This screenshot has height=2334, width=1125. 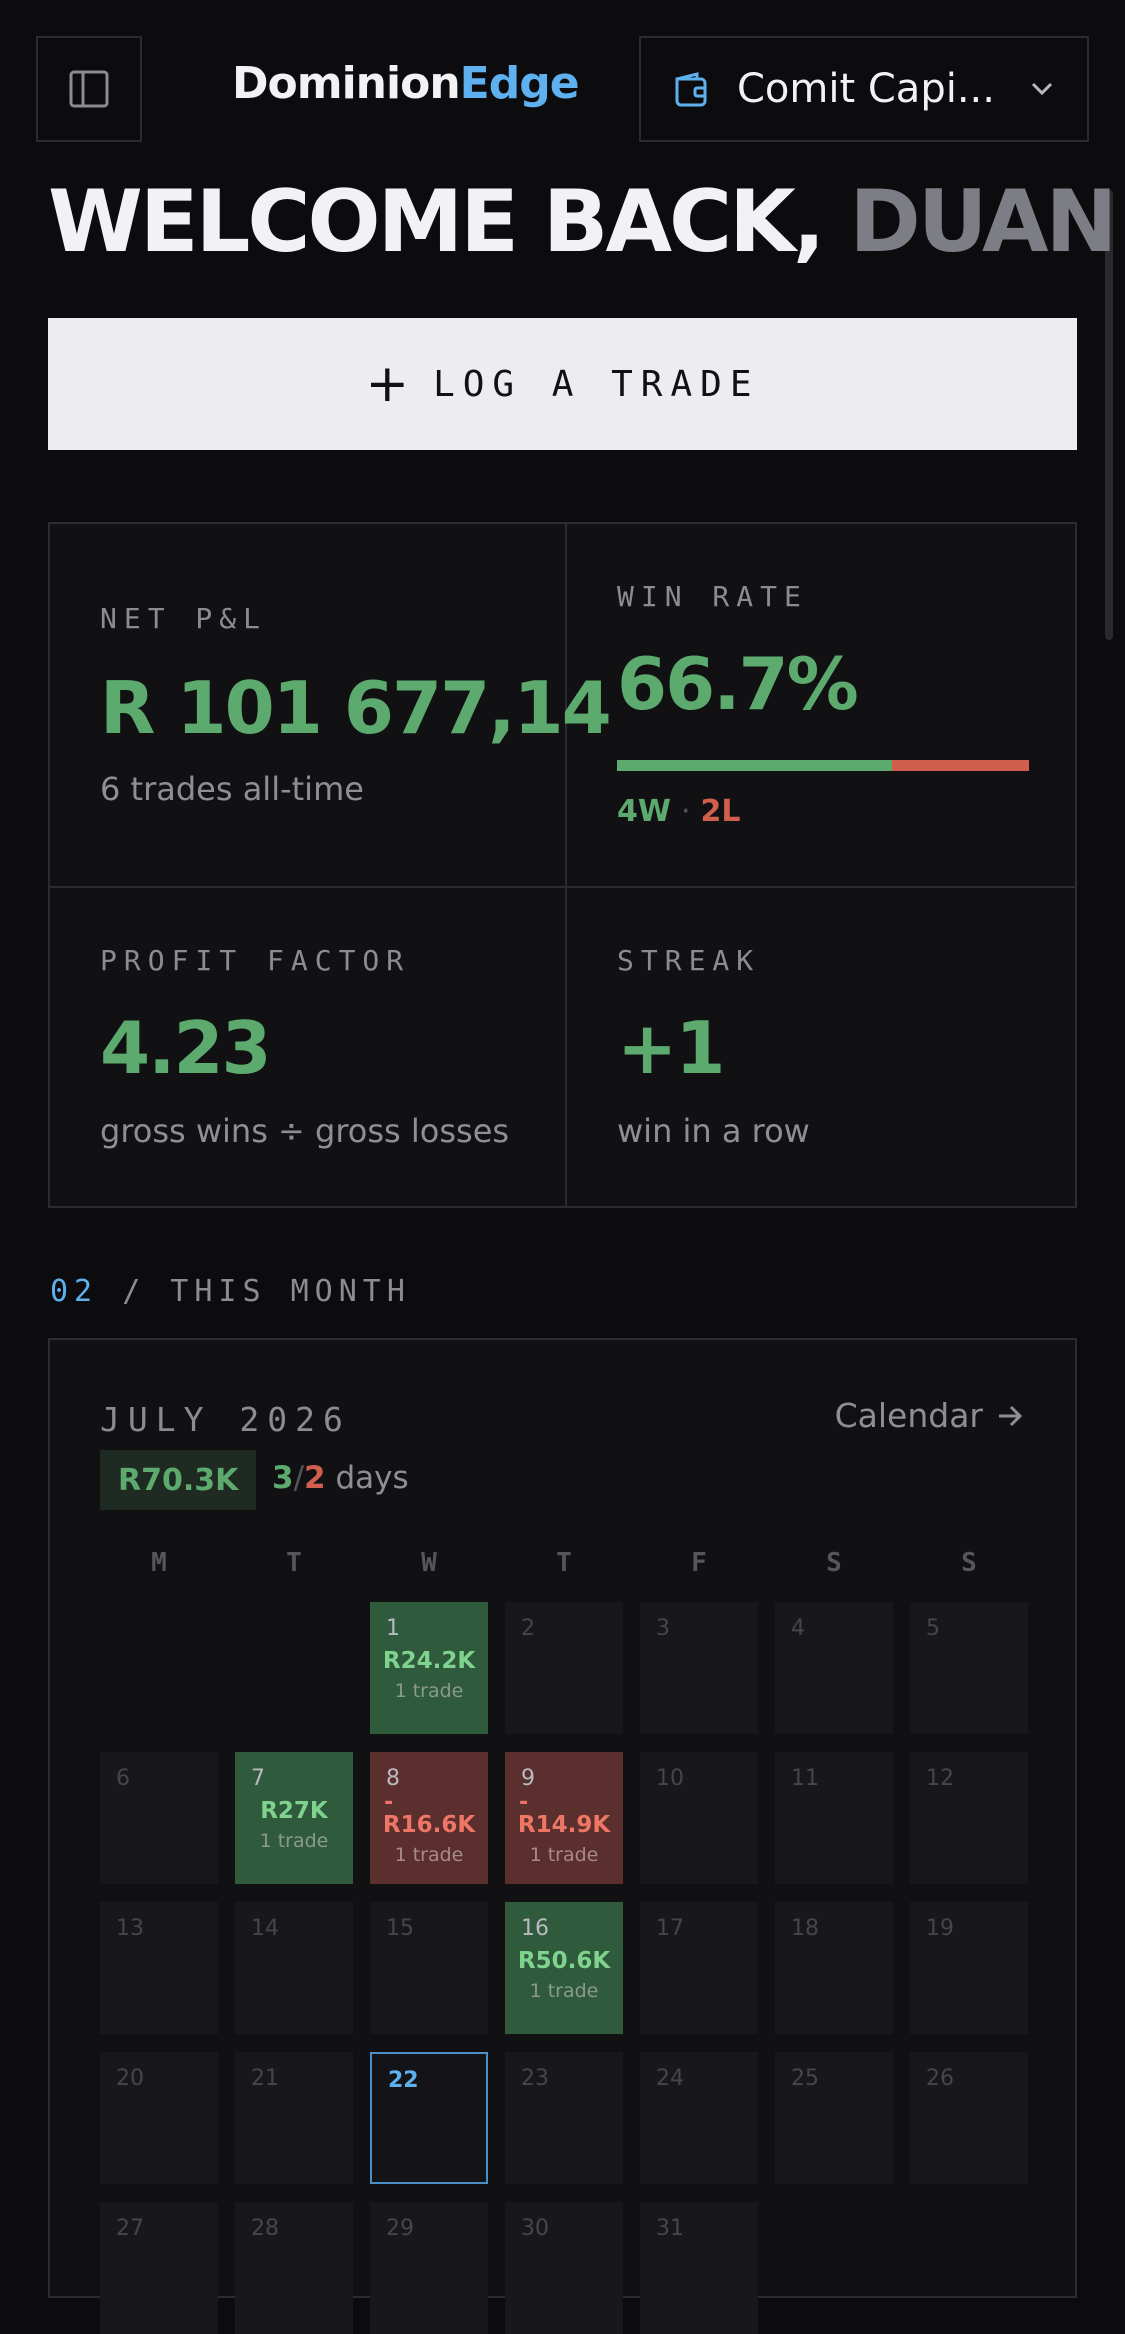 I want to click on calendar-day-3: 3, so click(x=699, y=1668).